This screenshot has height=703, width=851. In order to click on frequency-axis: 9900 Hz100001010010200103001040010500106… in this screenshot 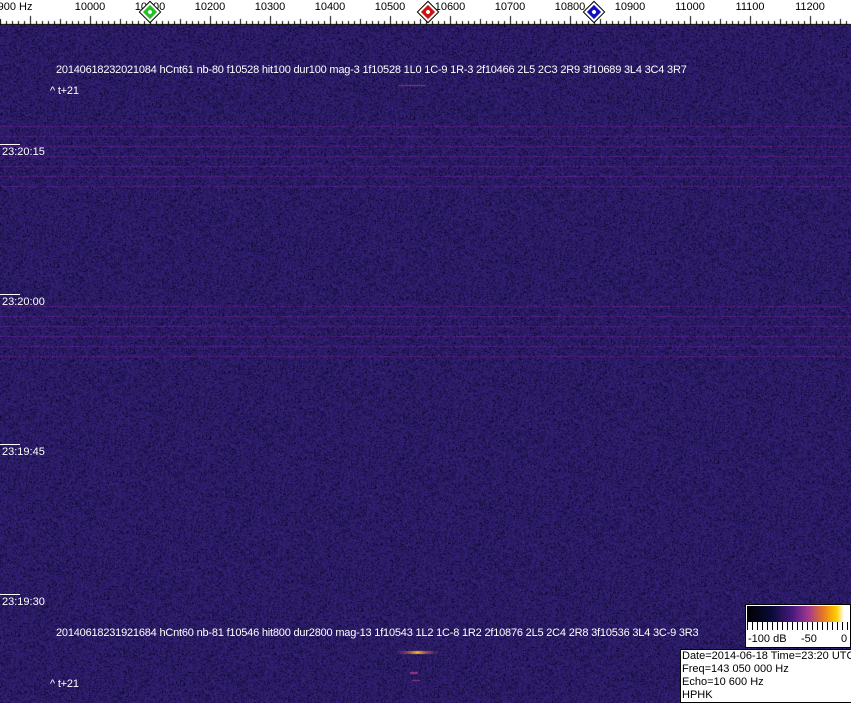, I will do `click(425, 12)`.